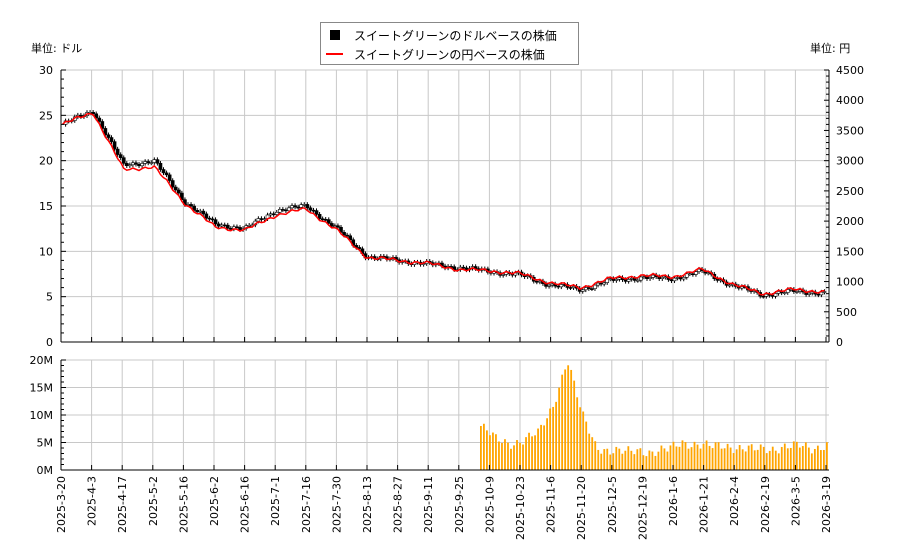  Describe the element at coordinates (850, 130) in the screenshot. I see `svg-text: 3500` at that location.